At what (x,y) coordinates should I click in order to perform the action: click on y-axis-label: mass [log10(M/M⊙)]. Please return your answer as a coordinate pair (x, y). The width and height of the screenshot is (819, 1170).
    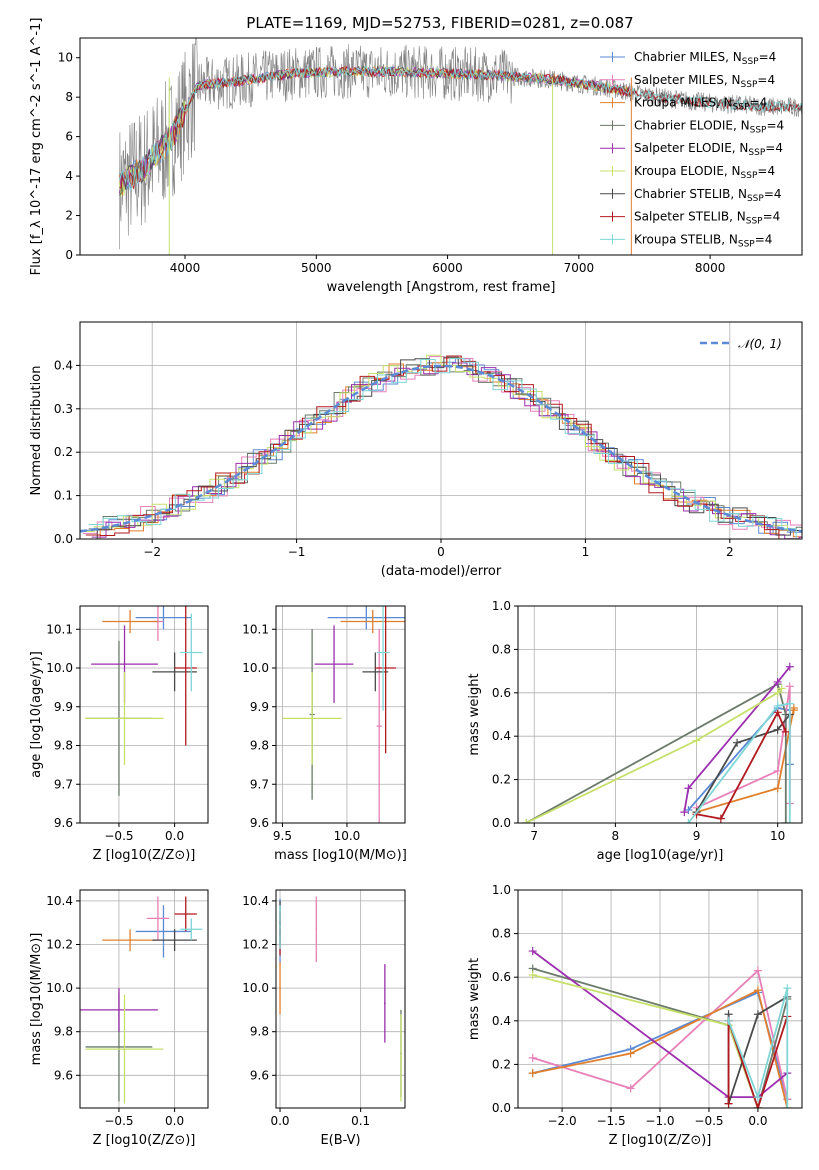
    Looking at the image, I should click on (36, 999).